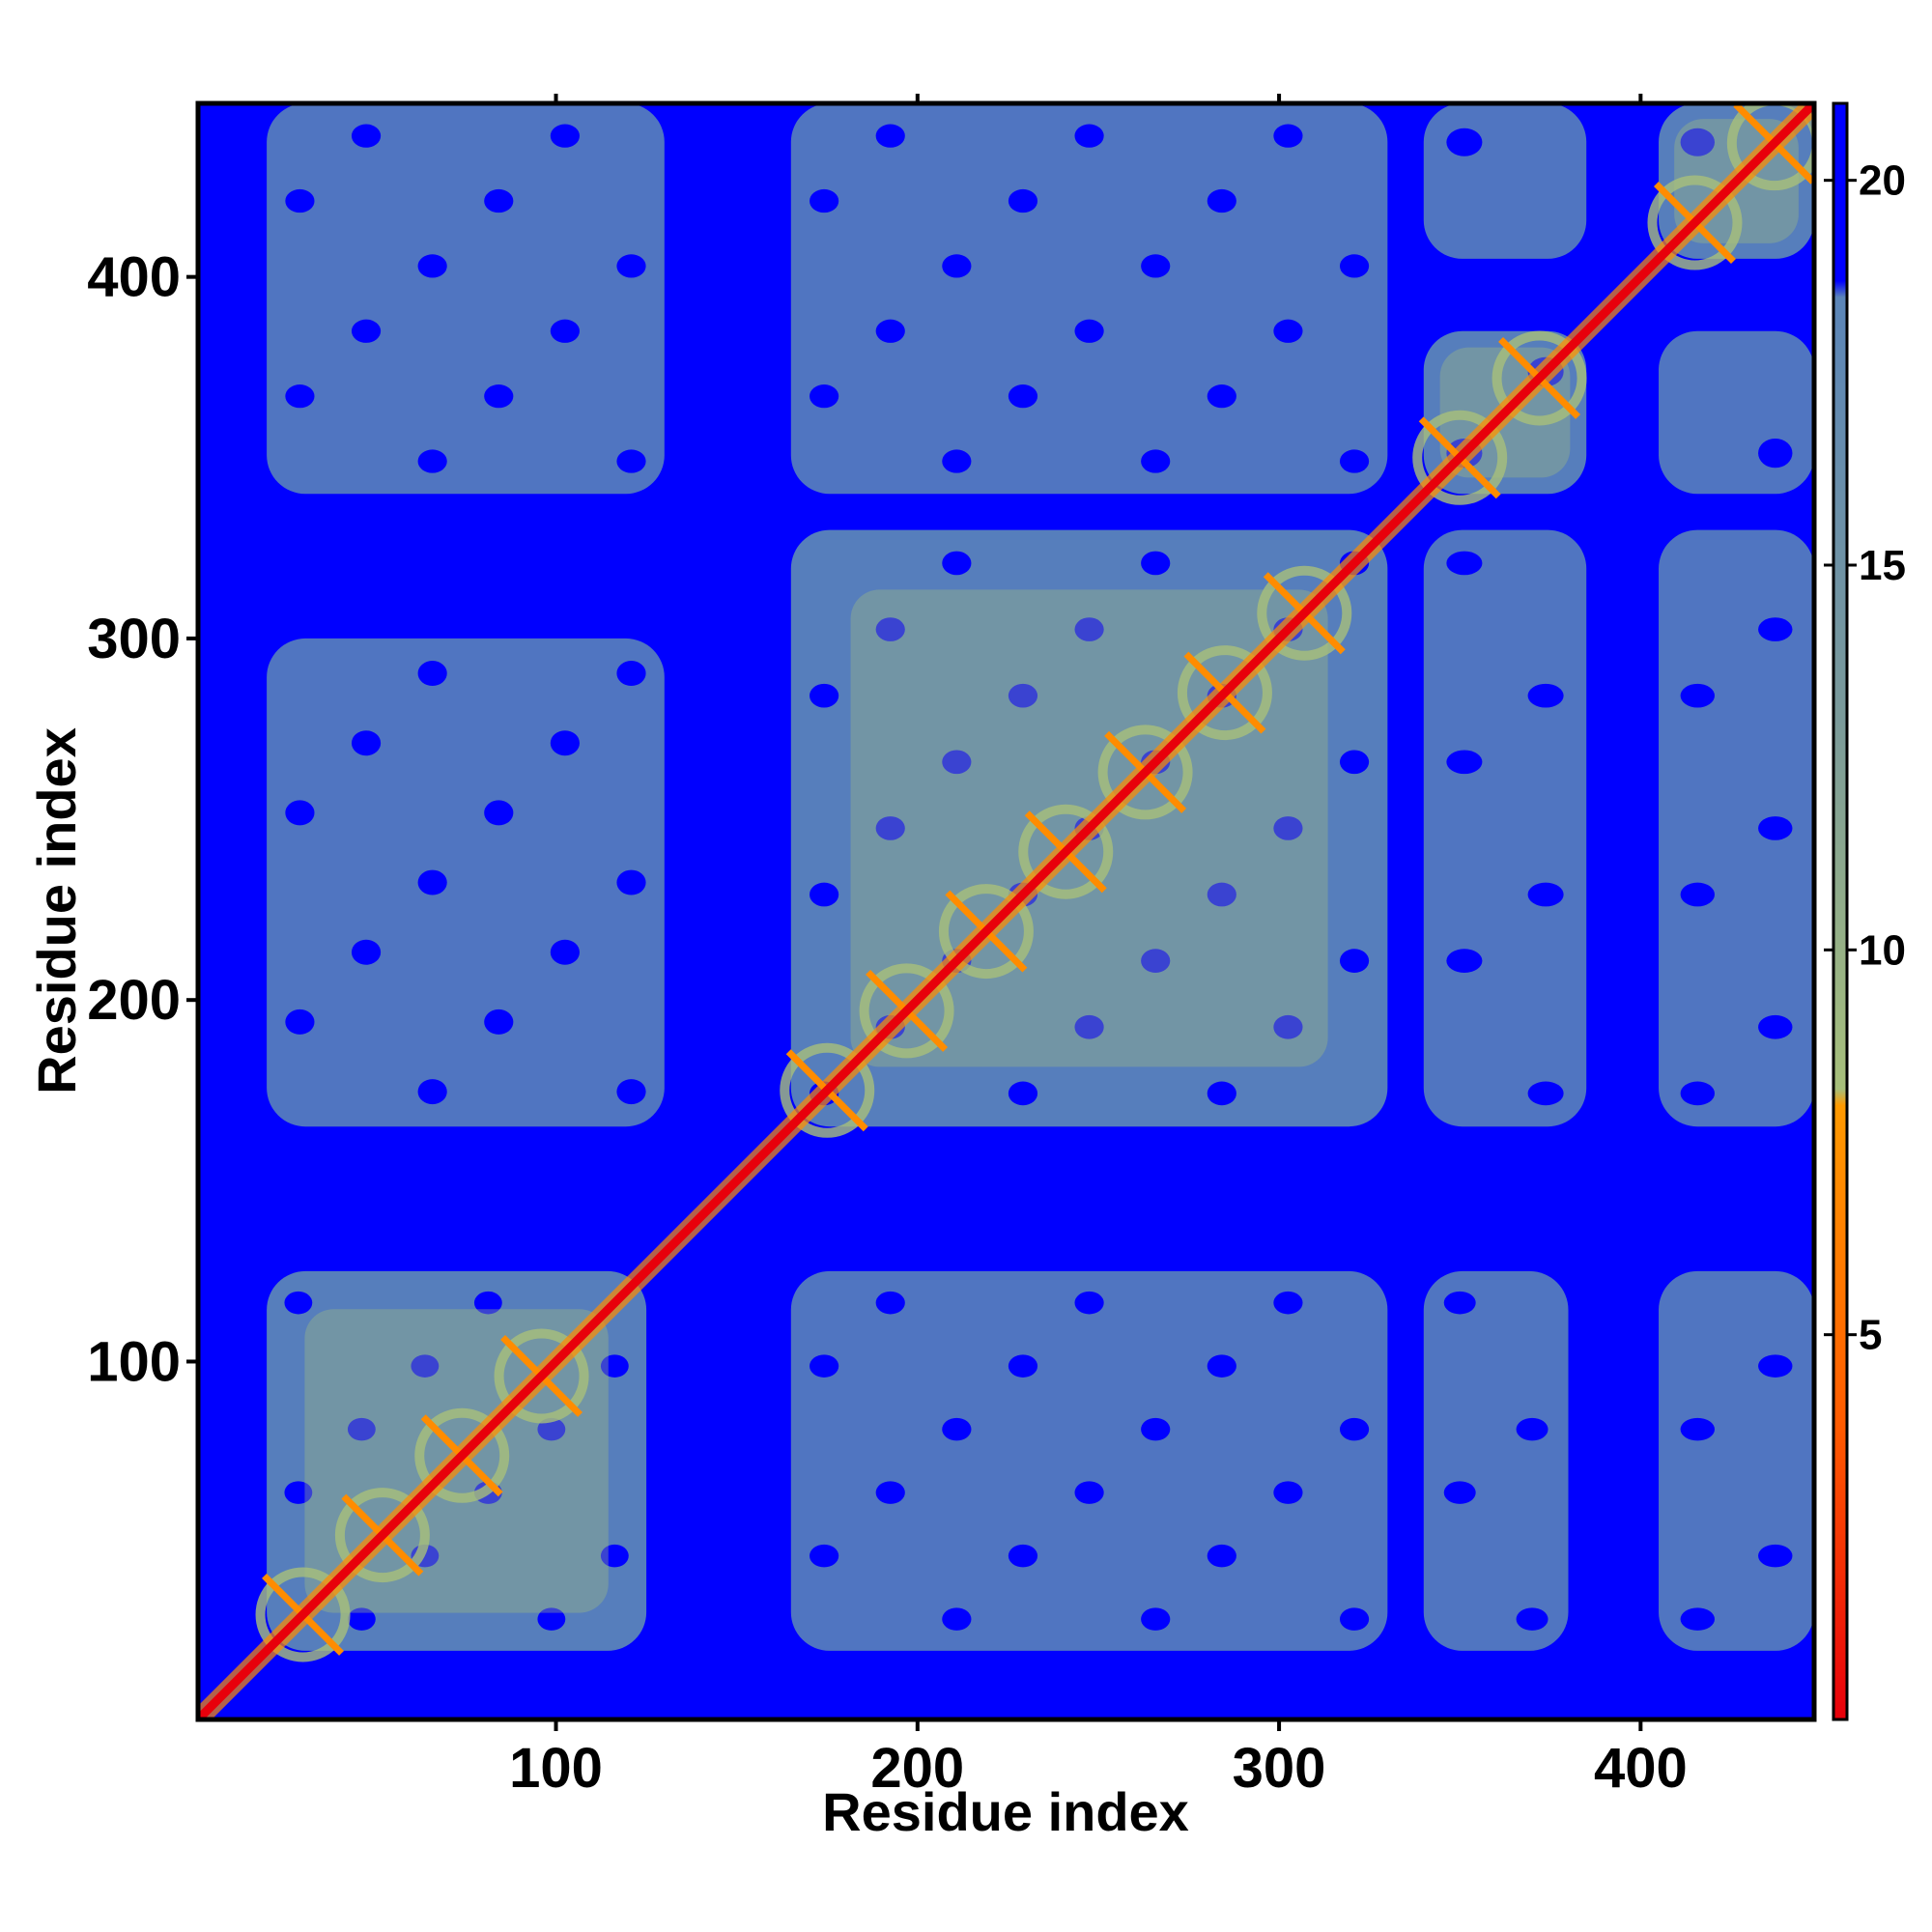  Describe the element at coordinates (1641, 1768) in the screenshot. I see `x-tick-label: 400` at that location.